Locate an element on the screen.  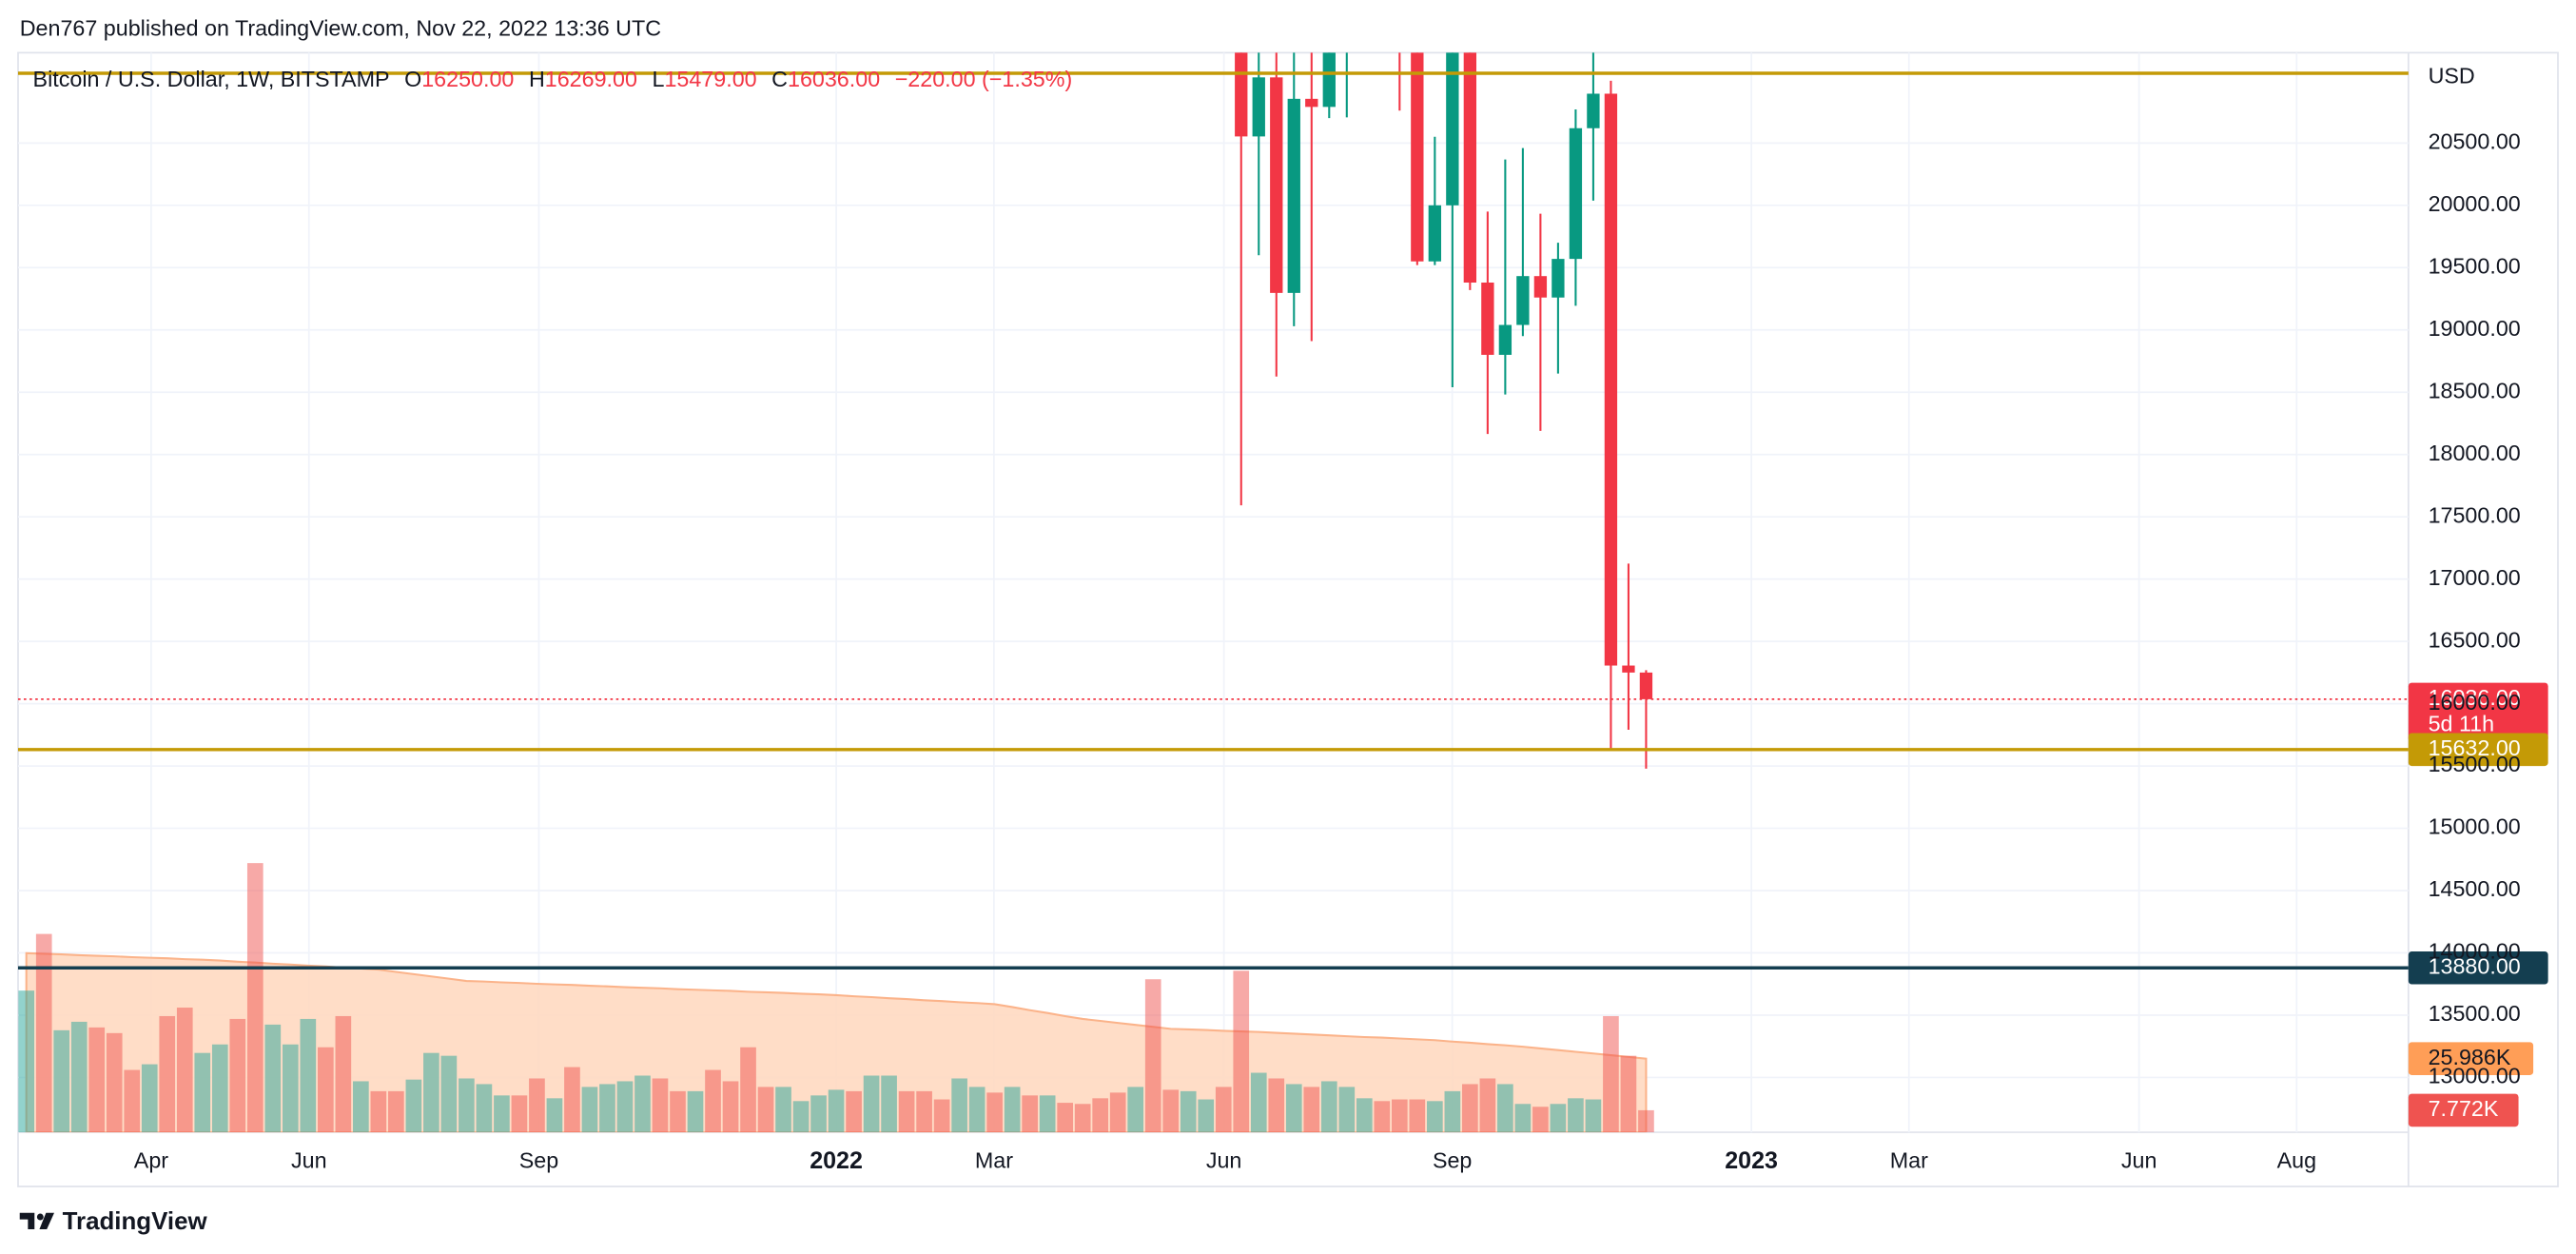
y-tick-label: 13000.00 is located at coordinates (2475, 1076).